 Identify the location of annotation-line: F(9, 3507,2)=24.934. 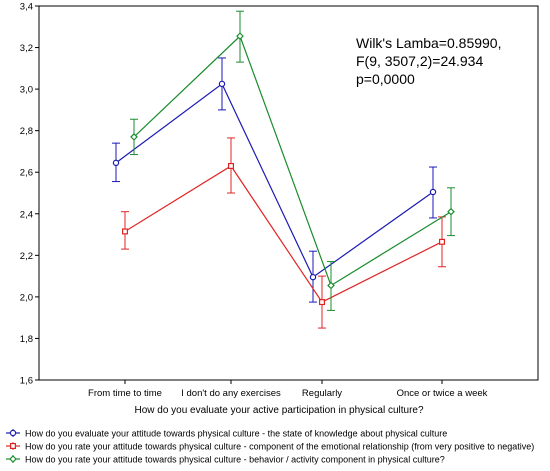
(419, 61).